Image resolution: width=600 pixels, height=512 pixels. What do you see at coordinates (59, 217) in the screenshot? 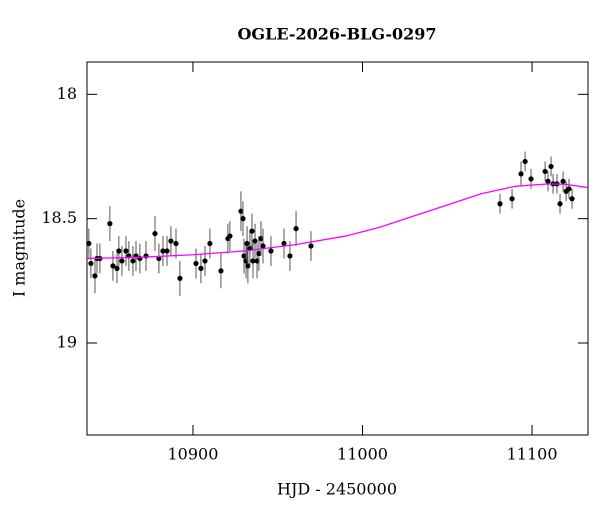
I see `y-tick-label: 18.5` at bounding box center [59, 217].